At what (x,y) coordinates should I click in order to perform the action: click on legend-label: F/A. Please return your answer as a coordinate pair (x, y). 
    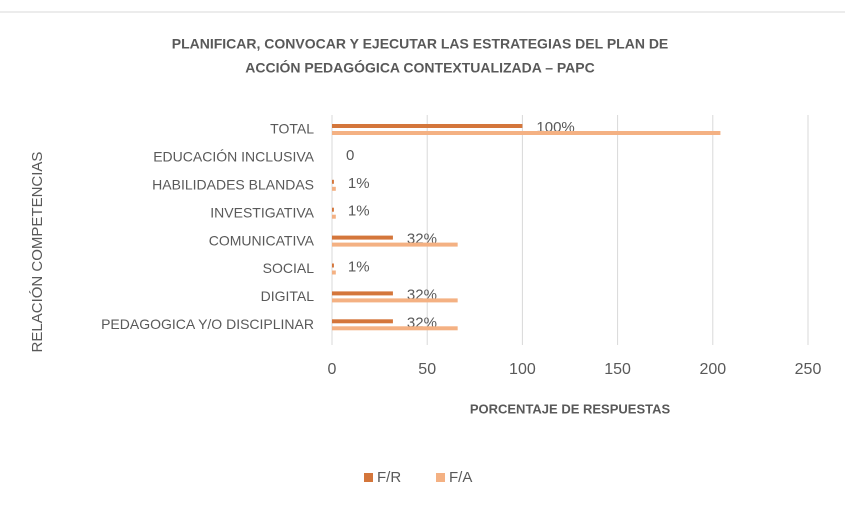
    Looking at the image, I should click on (460, 477).